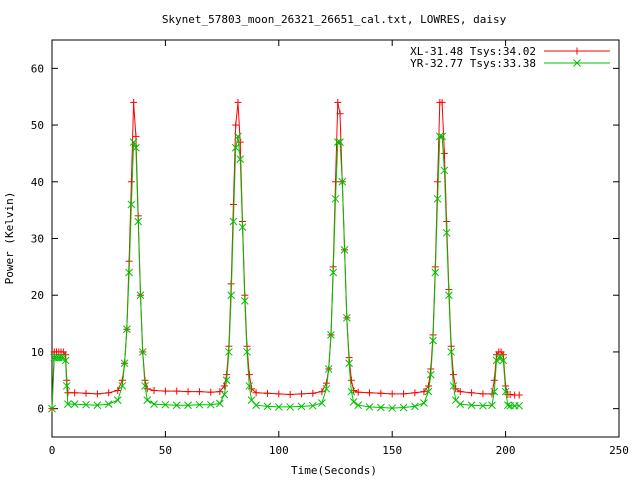 The height and width of the screenshot is (480, 640). I want to click on y-tick-label: 50, so click(37, 125).